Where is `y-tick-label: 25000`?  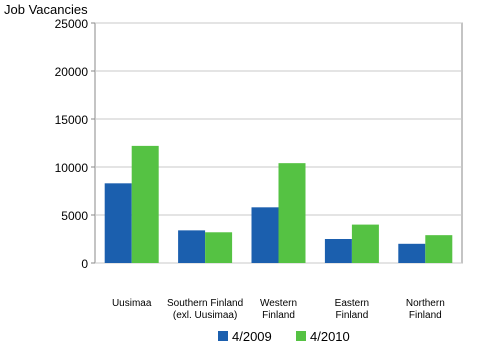 y-tick-label: 25000 is located at coordinates (72, 24).